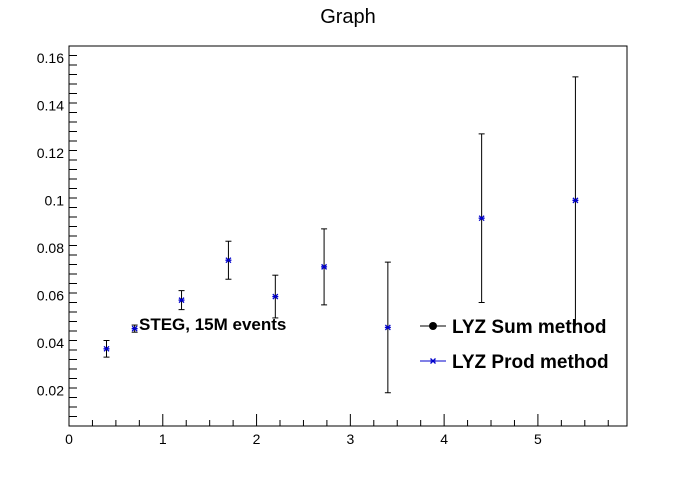  What do you see at coordinates (433, 361) in the screenshot?
I see `legend-star-marker` at bounding box center [433, 361].